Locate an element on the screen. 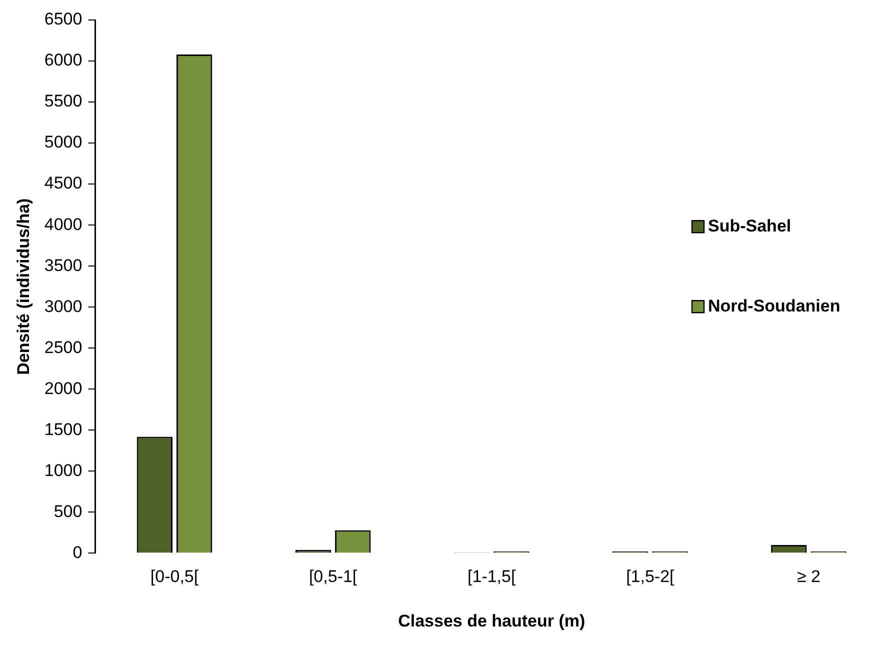  legend-label: Nord-Soudanien is located at coordinates (774, 306).